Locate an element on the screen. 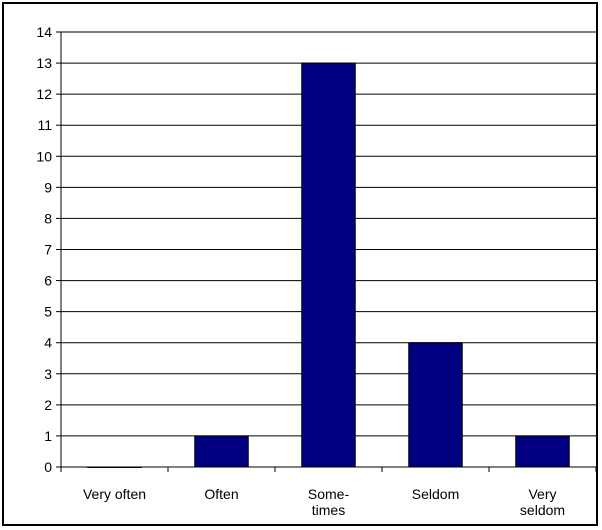 The height and width of the screenshot is (530, 602). x-tick-label: Very often is located at coordinates (114, 494).